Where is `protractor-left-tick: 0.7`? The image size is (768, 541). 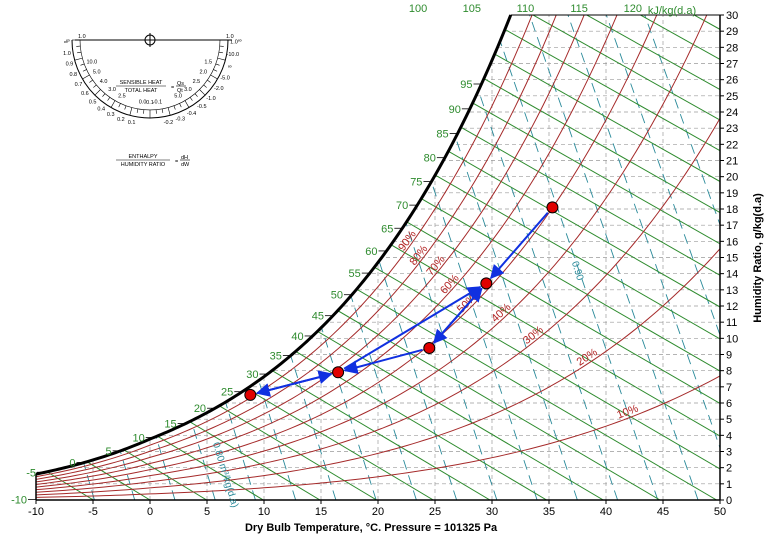 protractor-left-tick: 0.7 is located at coordinates (79, 85).